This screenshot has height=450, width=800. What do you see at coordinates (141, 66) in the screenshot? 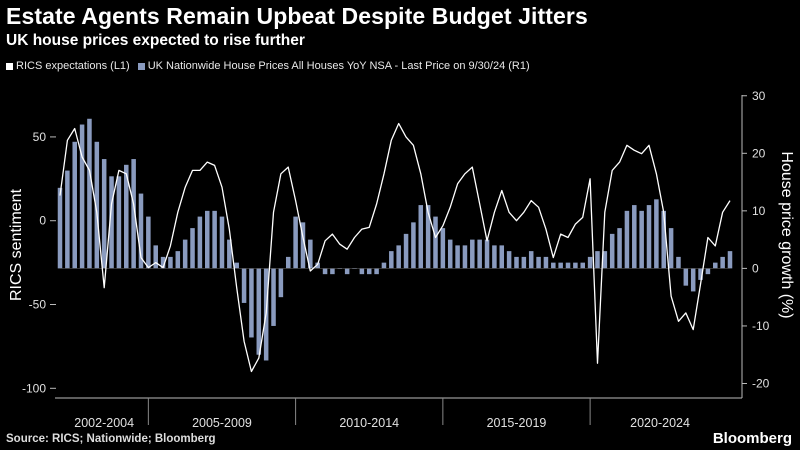
I see `legend-swatch-nationwide` at bounding box center [141, 66].